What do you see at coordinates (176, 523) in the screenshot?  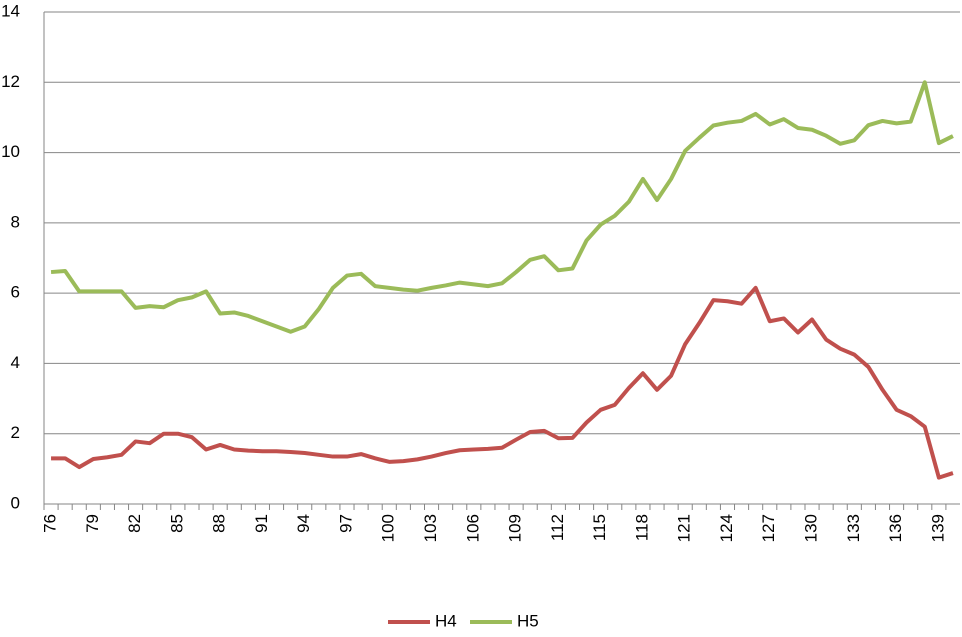 I see `x-tick-label: 85` at bounding box center [176, 523].